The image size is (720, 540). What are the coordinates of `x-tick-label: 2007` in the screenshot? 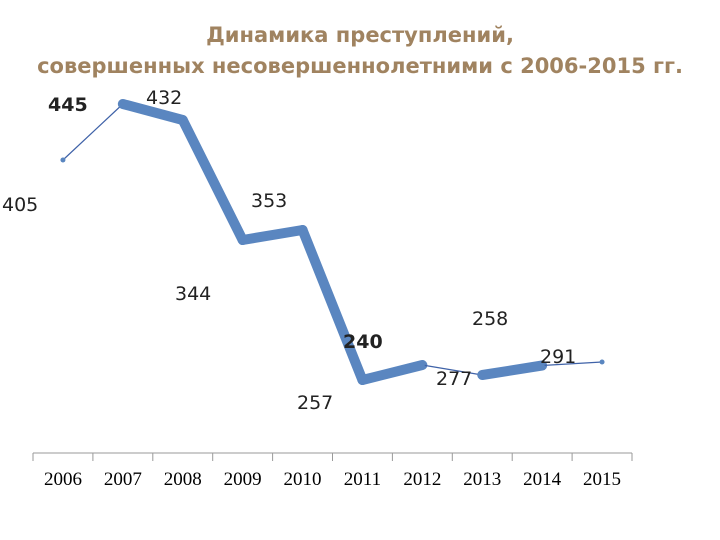 It's located at (123, 479).